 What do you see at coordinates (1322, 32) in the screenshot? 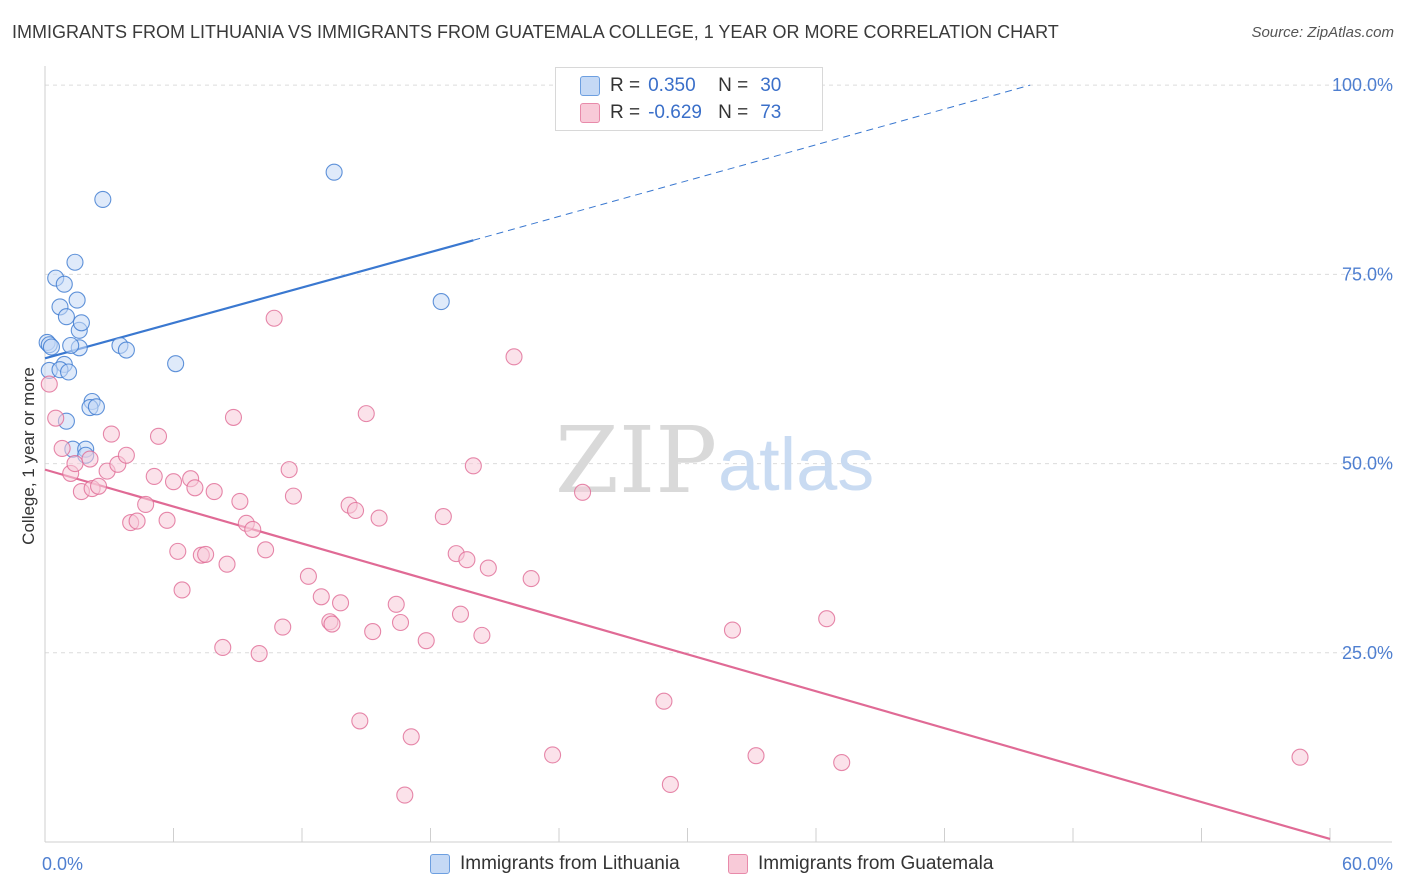
I see `chart-source: Source: ZipAtlas.com` at bounding box center [1322, 32].